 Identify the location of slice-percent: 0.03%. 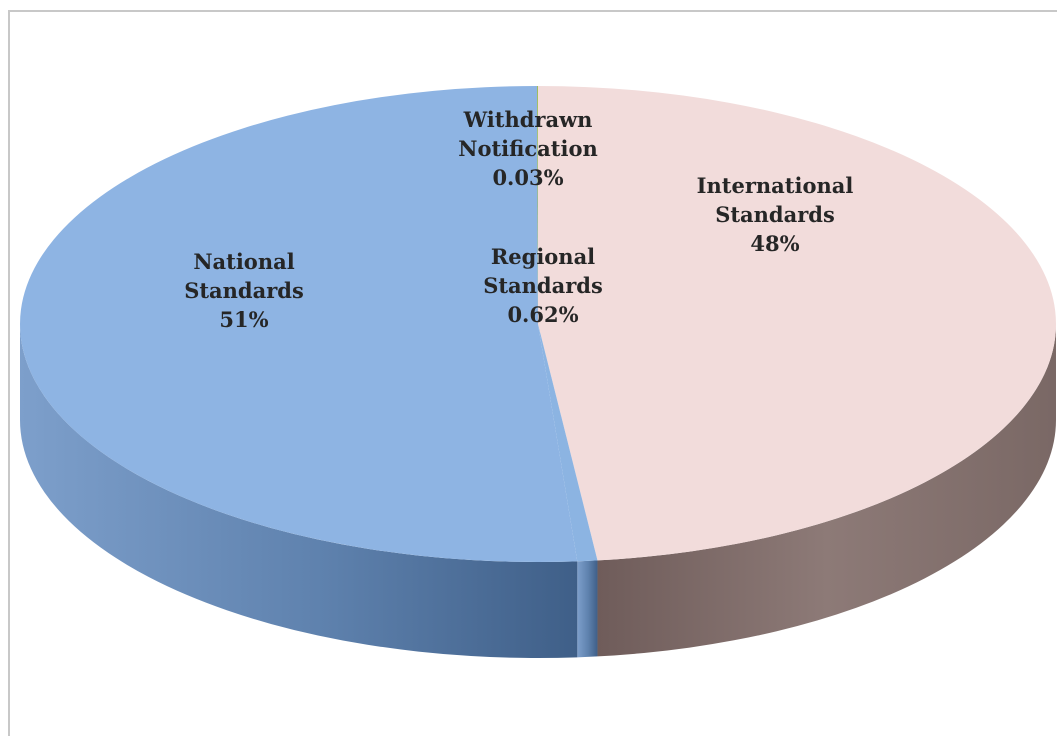
(527, 177).